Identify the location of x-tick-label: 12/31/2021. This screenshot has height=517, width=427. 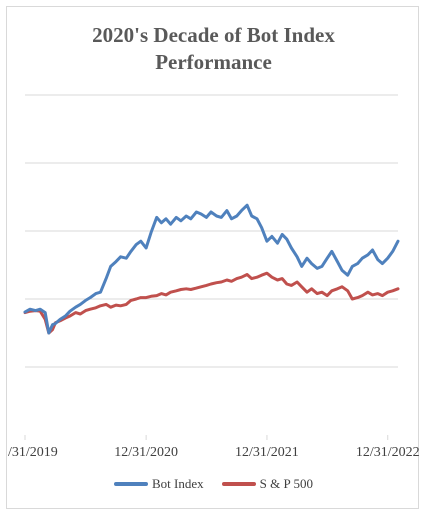
(267, 452).